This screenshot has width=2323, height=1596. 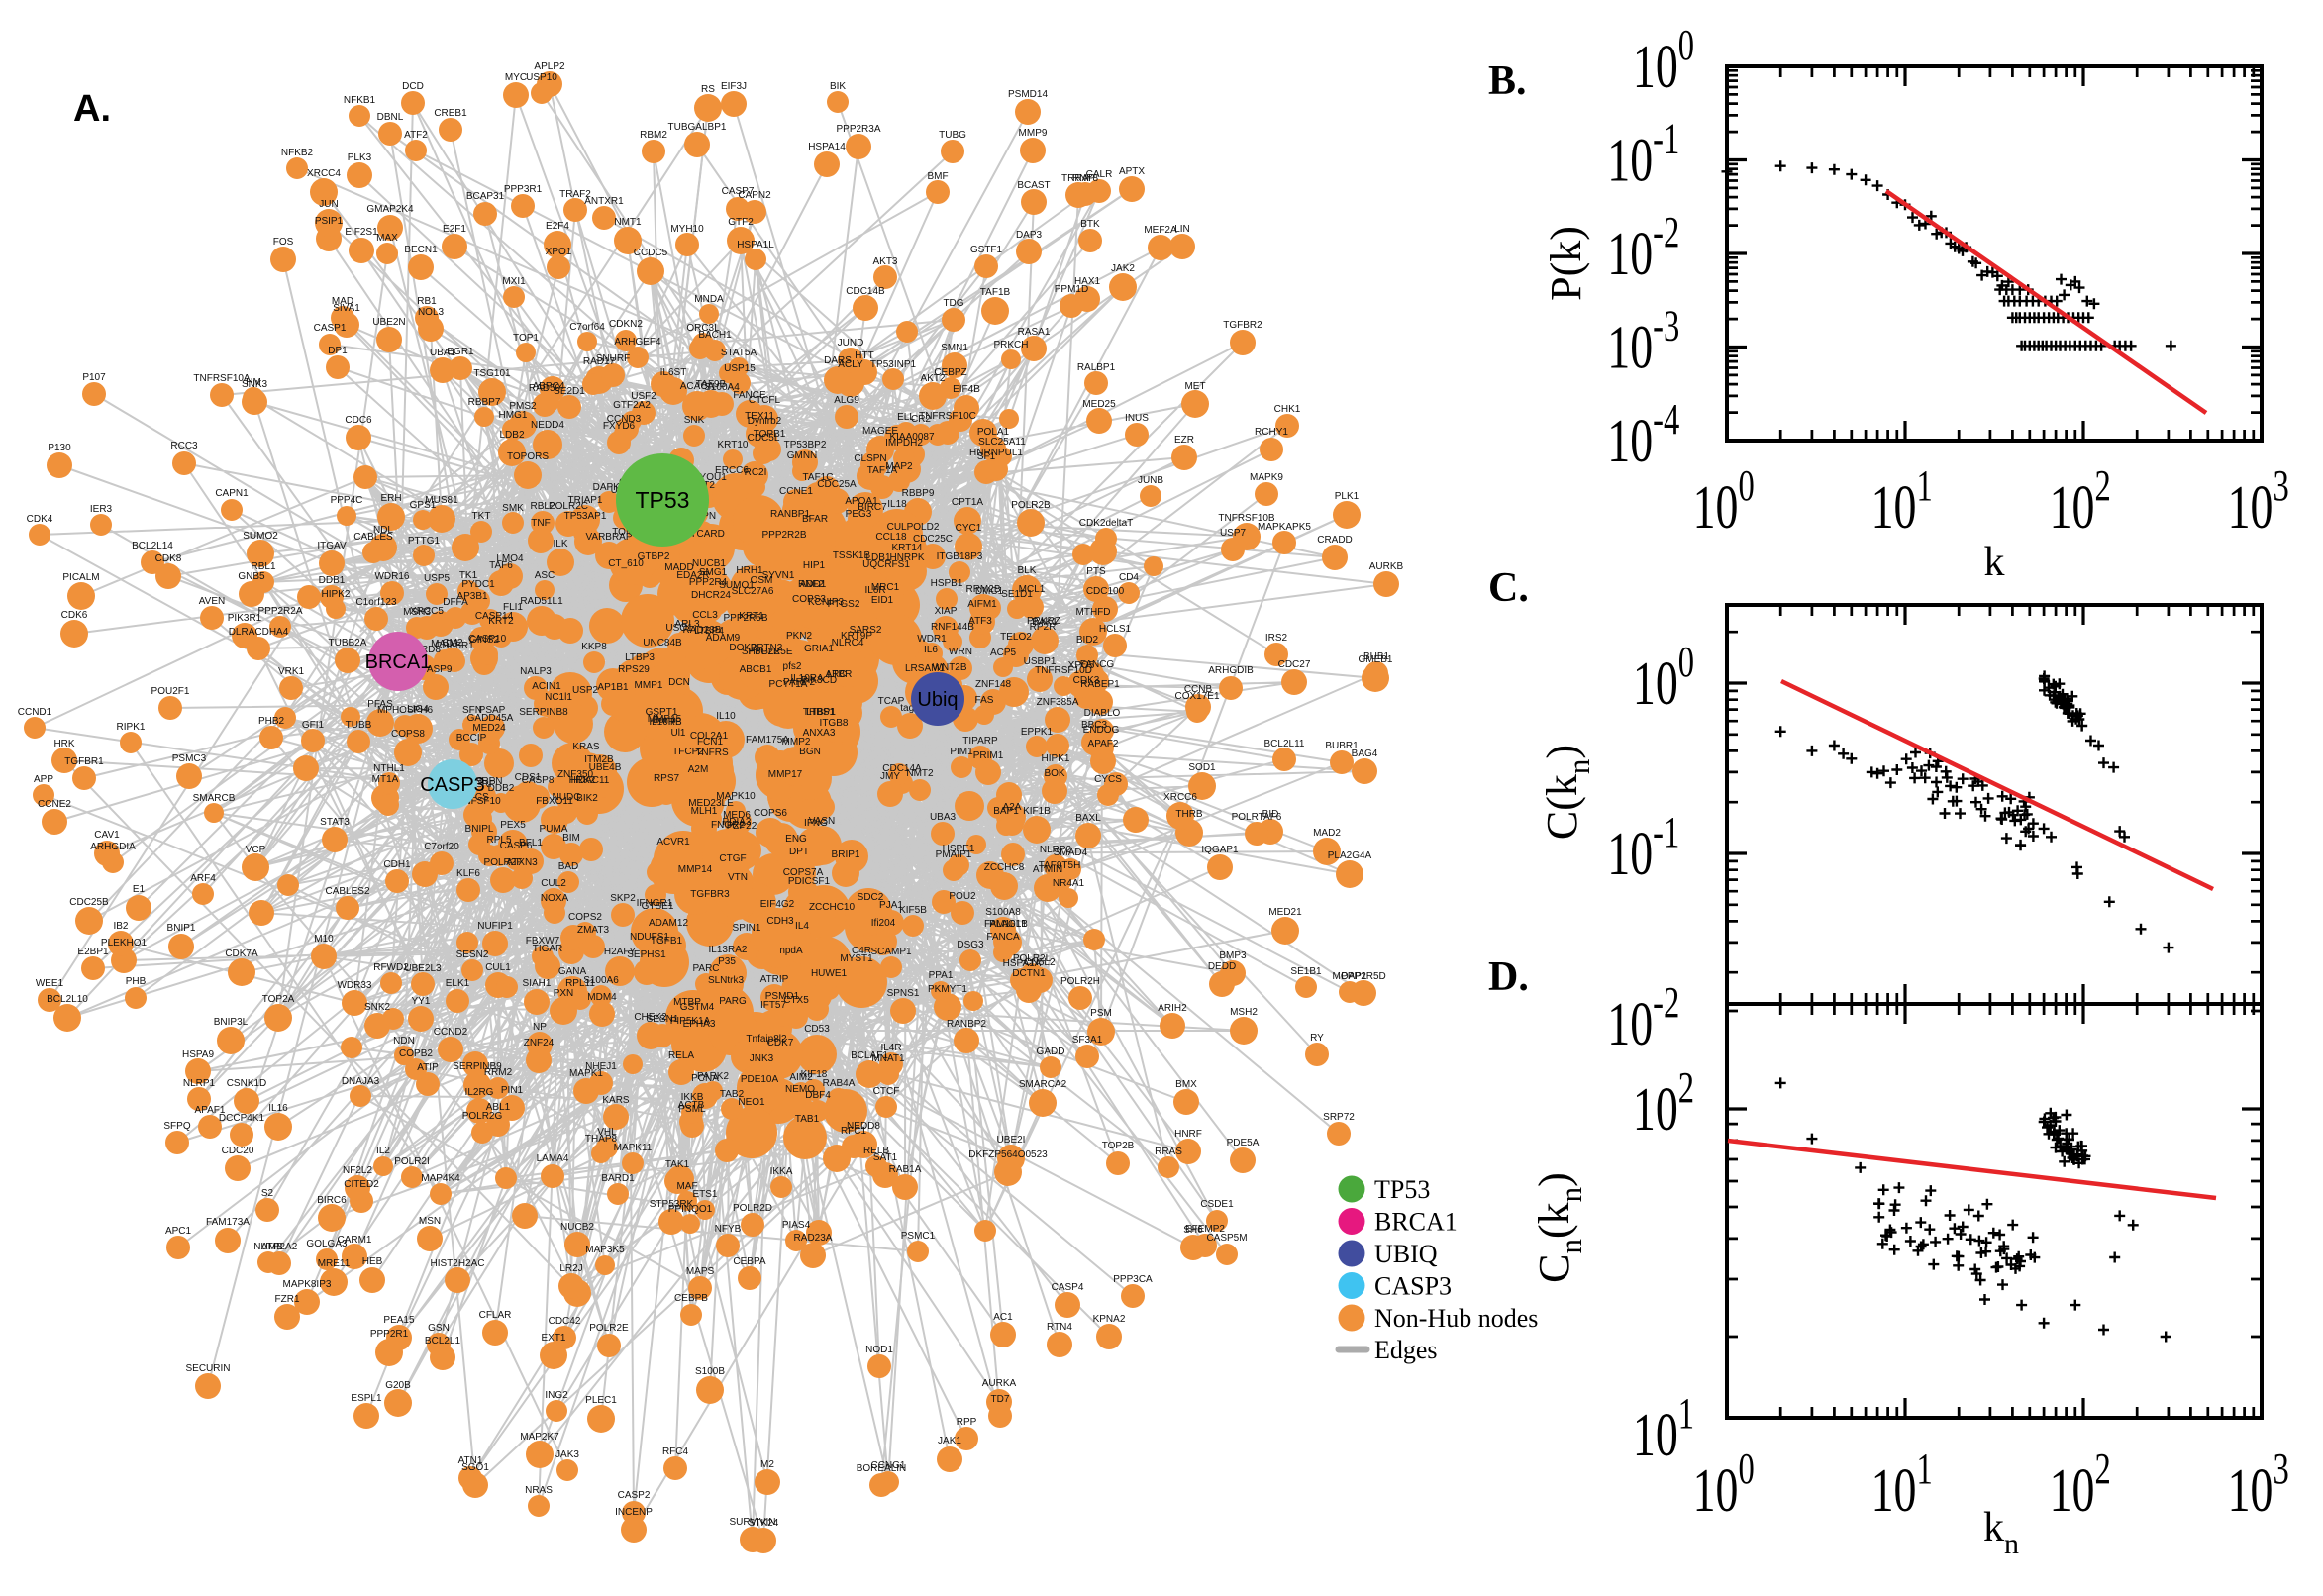 I want to click on svg-text: SKP2, so click(x=623, y=898).